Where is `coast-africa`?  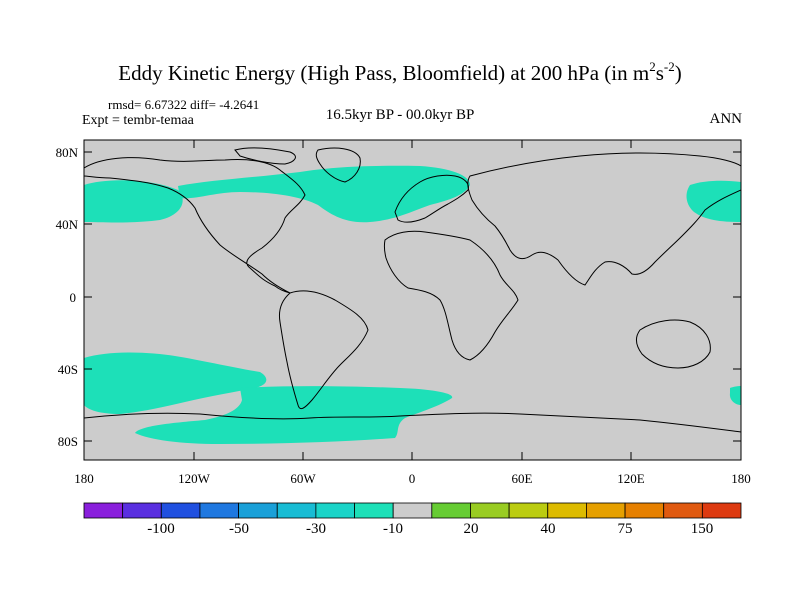 coast-africa is located at coordinates (451, 295).